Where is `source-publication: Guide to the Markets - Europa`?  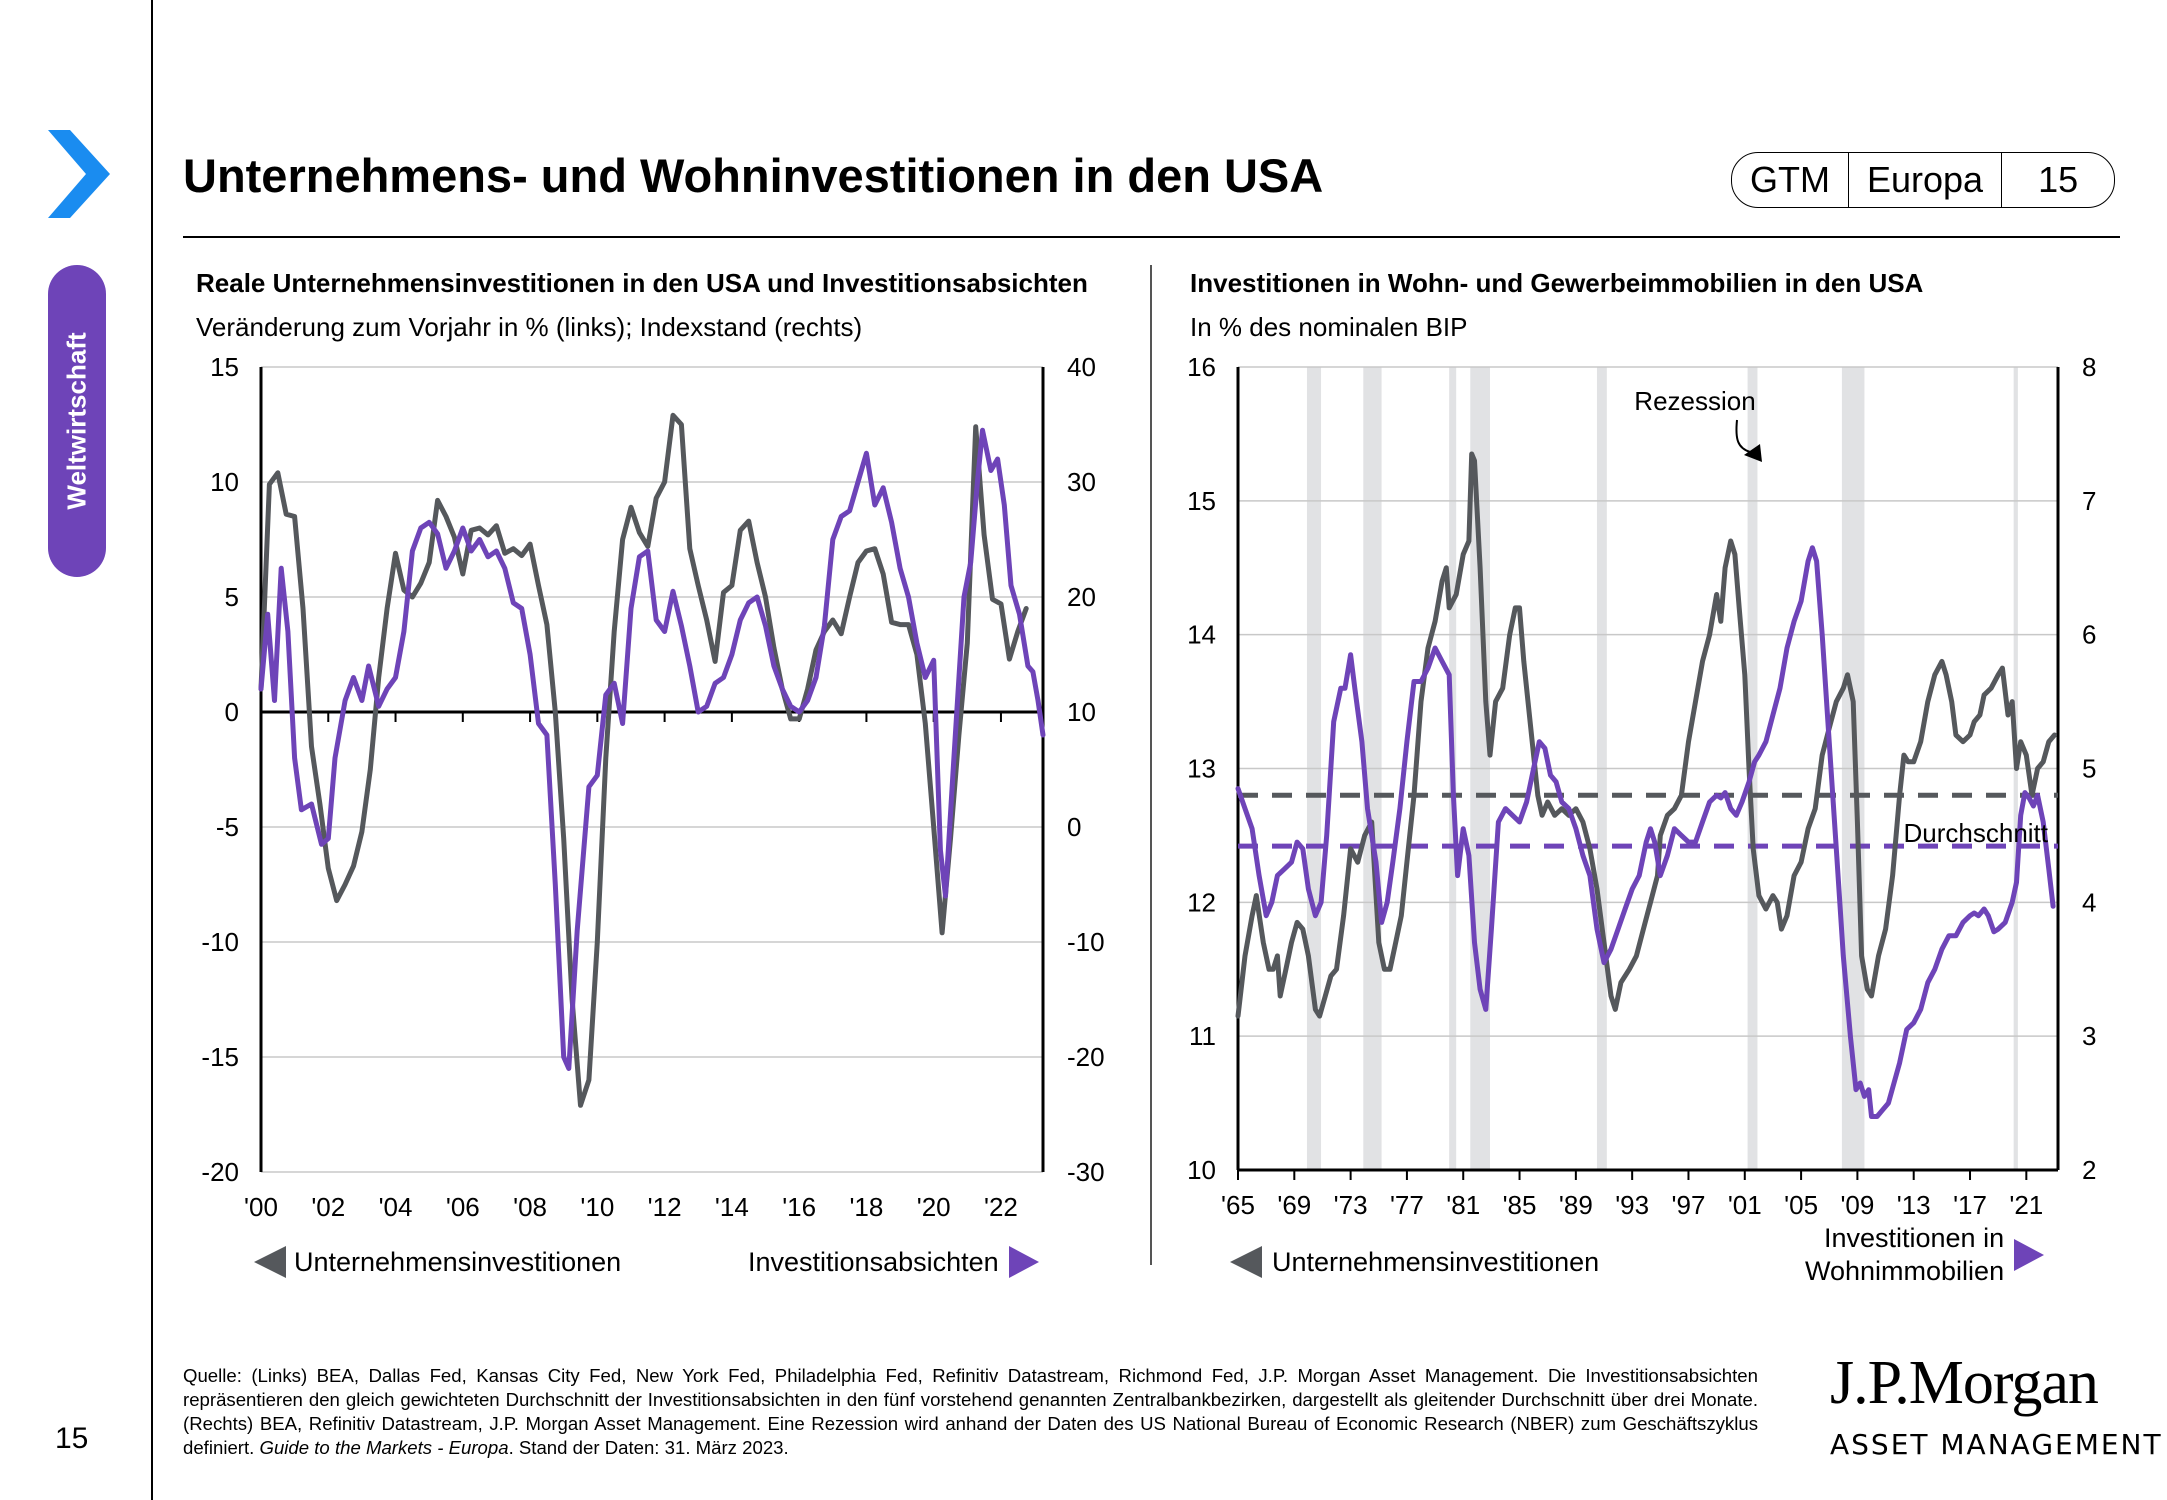
source-publication: Guide to the Markets - Europa is located at coordinates (384, 1447).